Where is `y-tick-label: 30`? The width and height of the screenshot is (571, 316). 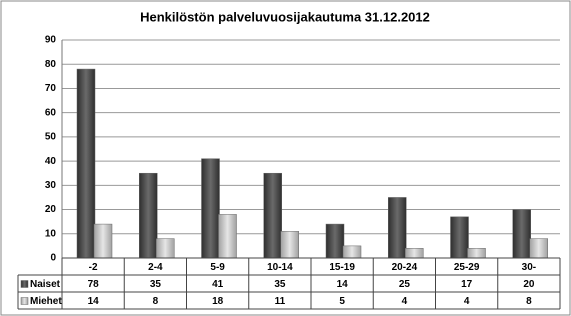
y-tick-label: 30 is located at coordinates (51, 185).